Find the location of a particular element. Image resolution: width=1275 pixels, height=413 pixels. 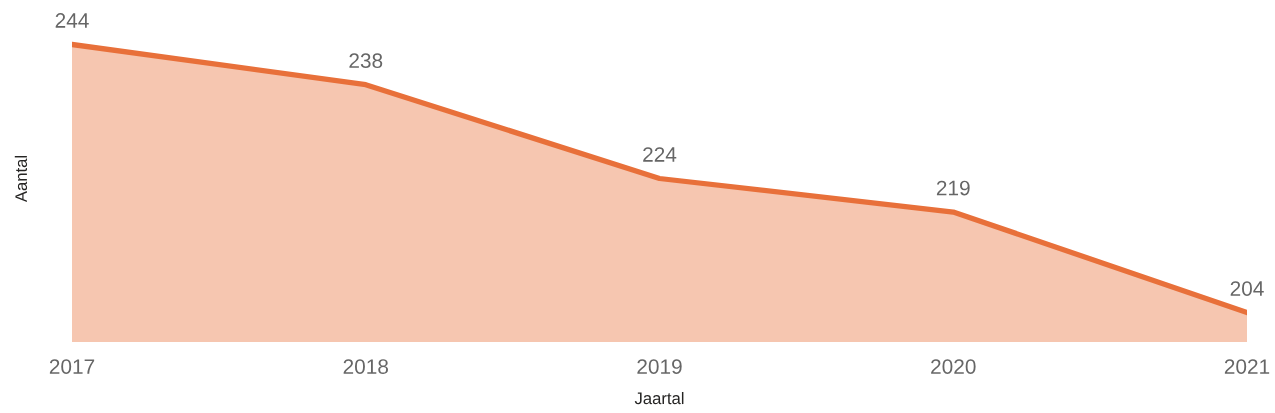

data-label: 224 is located at coordinates (660, 154).